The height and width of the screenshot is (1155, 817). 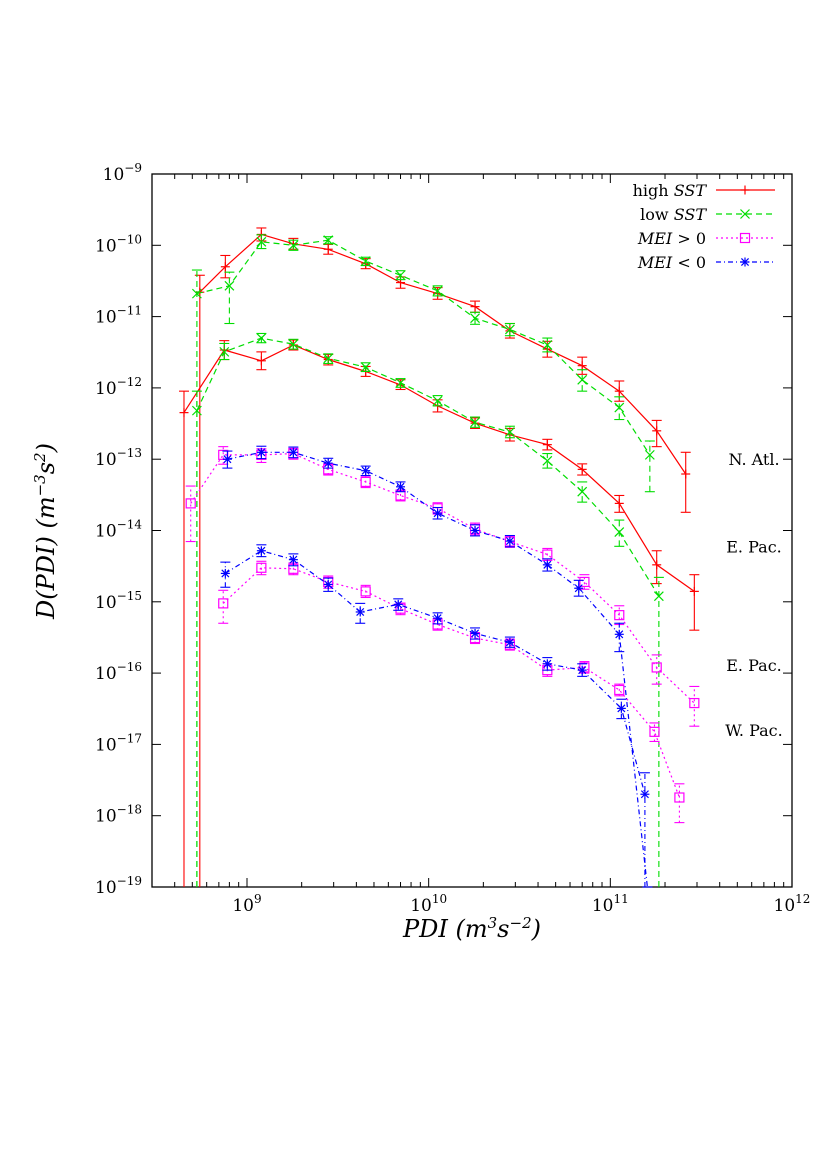 What do you see at coordinates (753, 595) in the screenshot?
I see `region-labels: N. Atl. E. Pac. E. Pac. W. Pac.` at bounding box center [753, 595].